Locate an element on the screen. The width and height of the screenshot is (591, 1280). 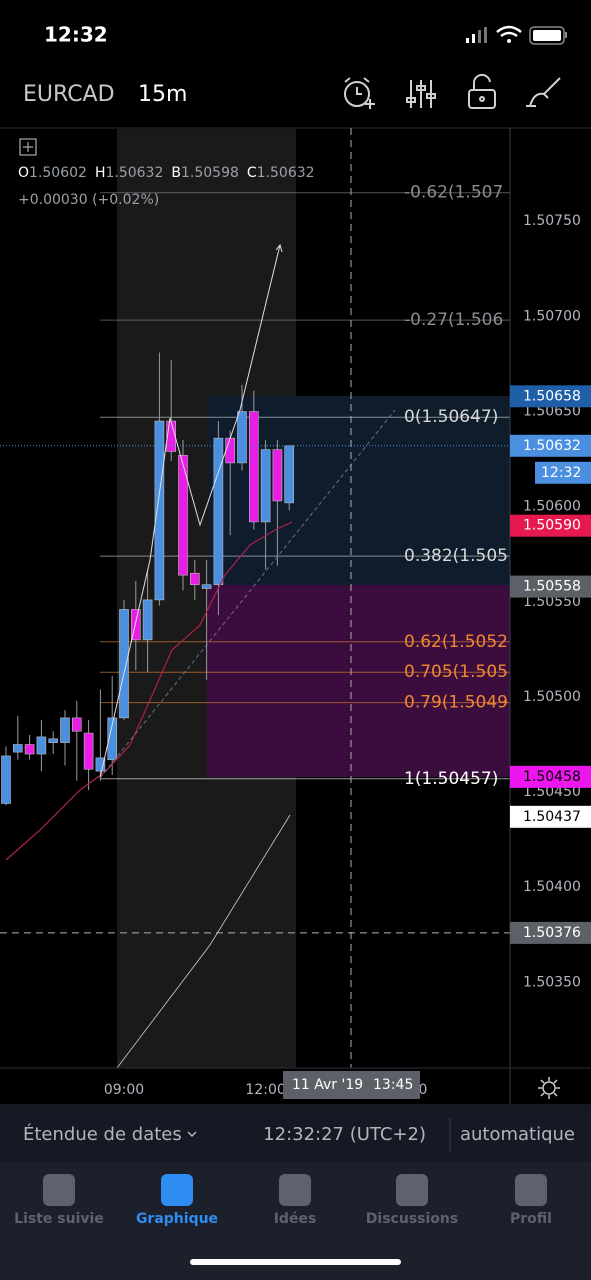
y-tick-label: 1.50750 is located at coordinates (552, 221).